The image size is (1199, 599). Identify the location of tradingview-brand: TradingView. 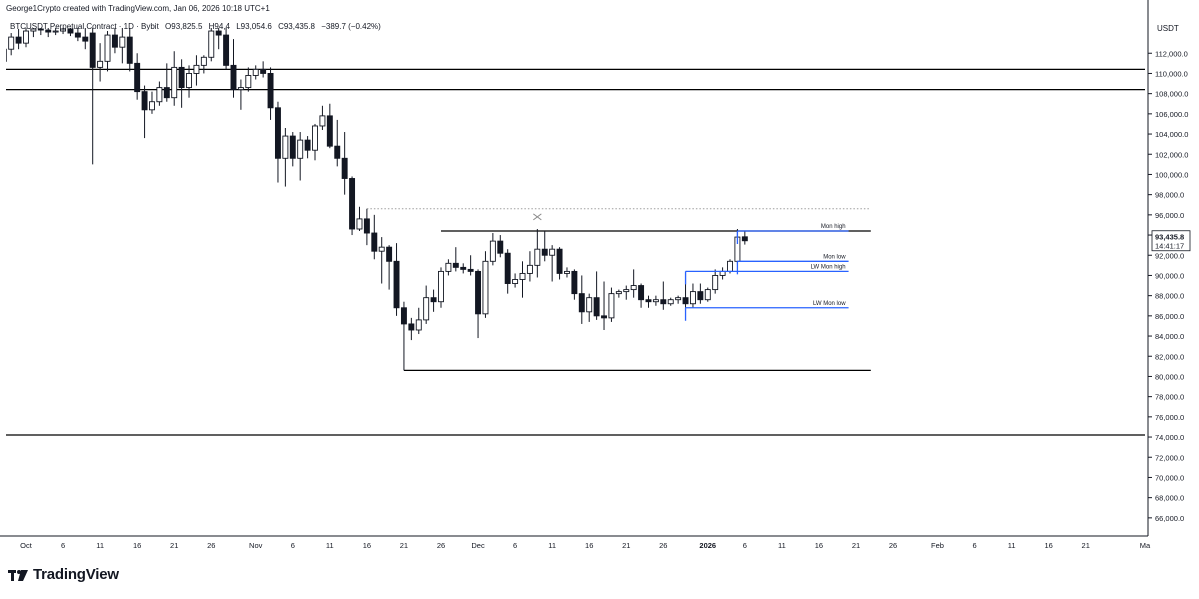
(63, 574).